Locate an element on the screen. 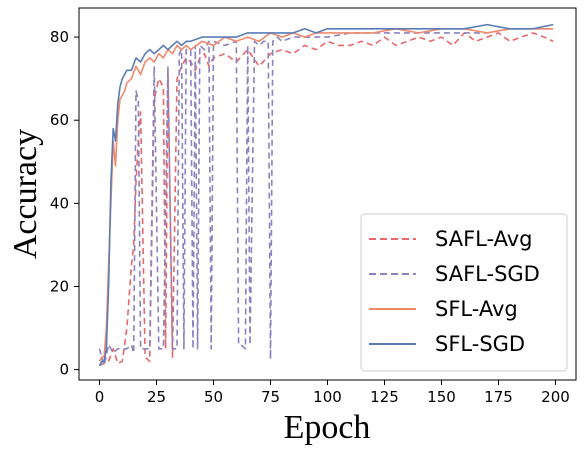  x-tick-label: 50 is located at coordinates (213, 397).